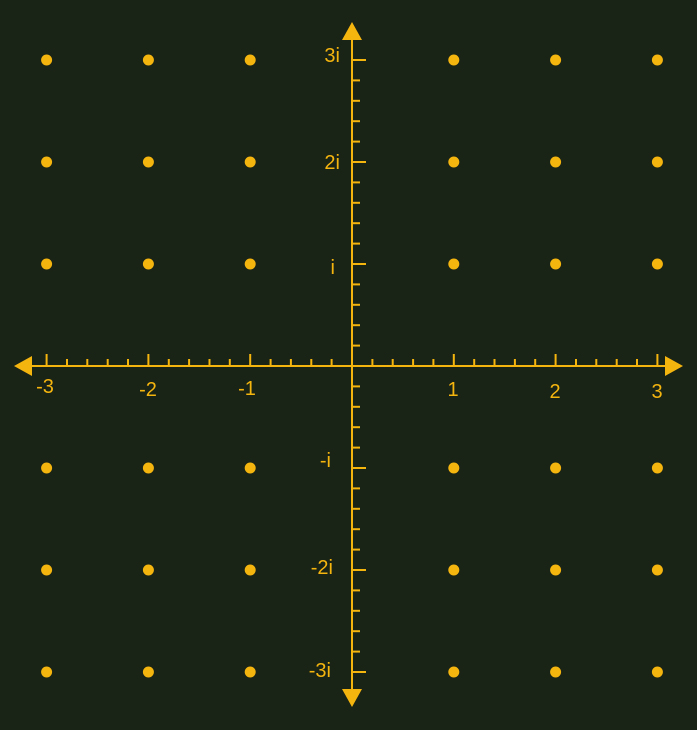  I want to click on left-arrow-icon, so click(23, 366).